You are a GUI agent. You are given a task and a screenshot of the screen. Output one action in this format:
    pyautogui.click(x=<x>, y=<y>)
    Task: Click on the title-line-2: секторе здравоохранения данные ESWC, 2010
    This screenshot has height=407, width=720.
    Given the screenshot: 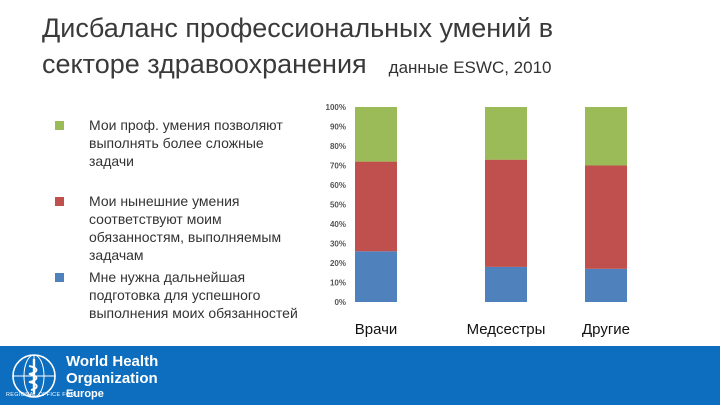 What is the action you would take?
    pyautogui.click(x=372, y=66)
    